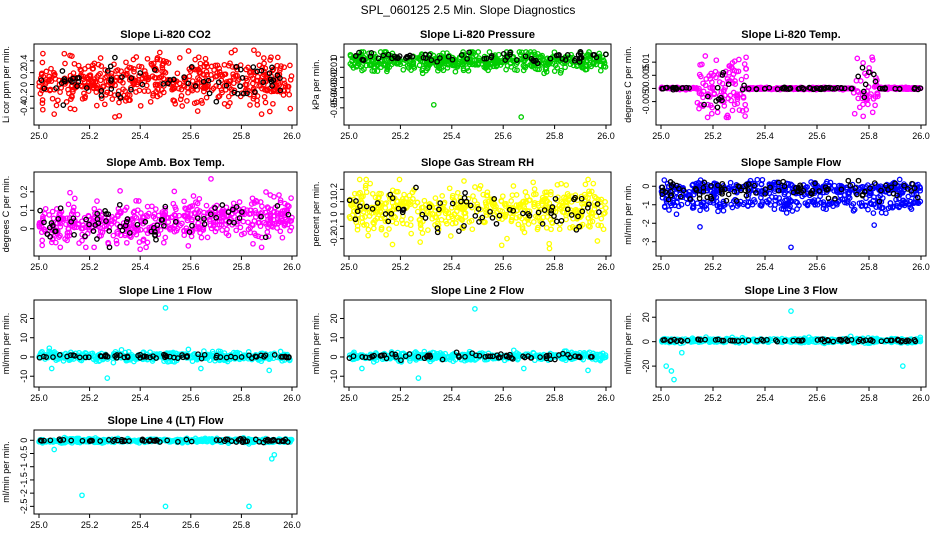 The image size is (936, 540). What do you see at coordinates (349, 267) in the screenshot?
I see `x-tick-label: 25.0` at bounding box center [349, 267].